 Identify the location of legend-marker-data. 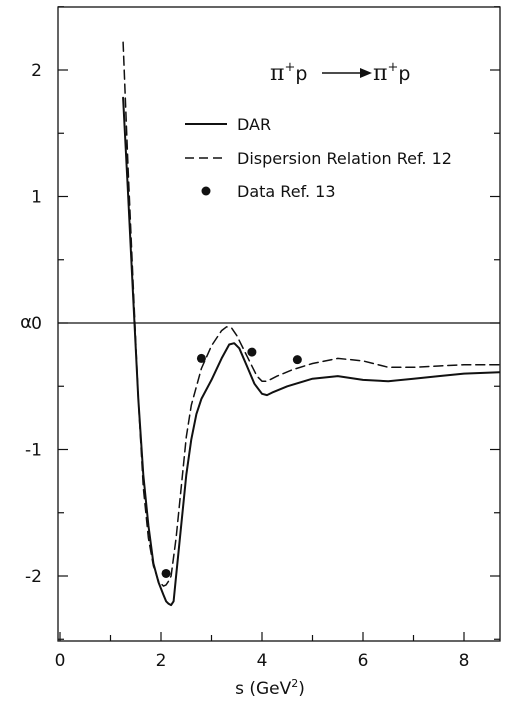
(206, 191).